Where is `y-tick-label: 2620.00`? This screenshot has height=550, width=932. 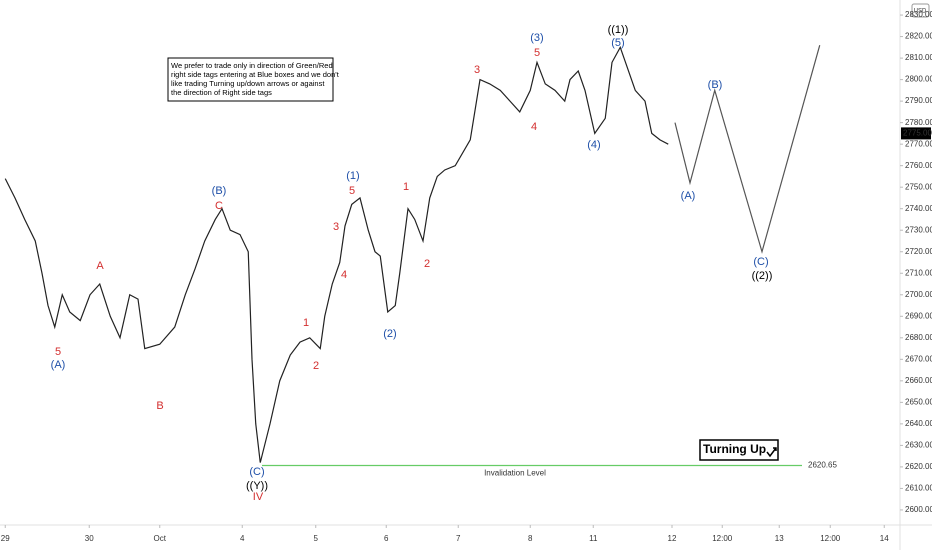
y-tick-label: 2620.00 is located at coordinates (918, 466).